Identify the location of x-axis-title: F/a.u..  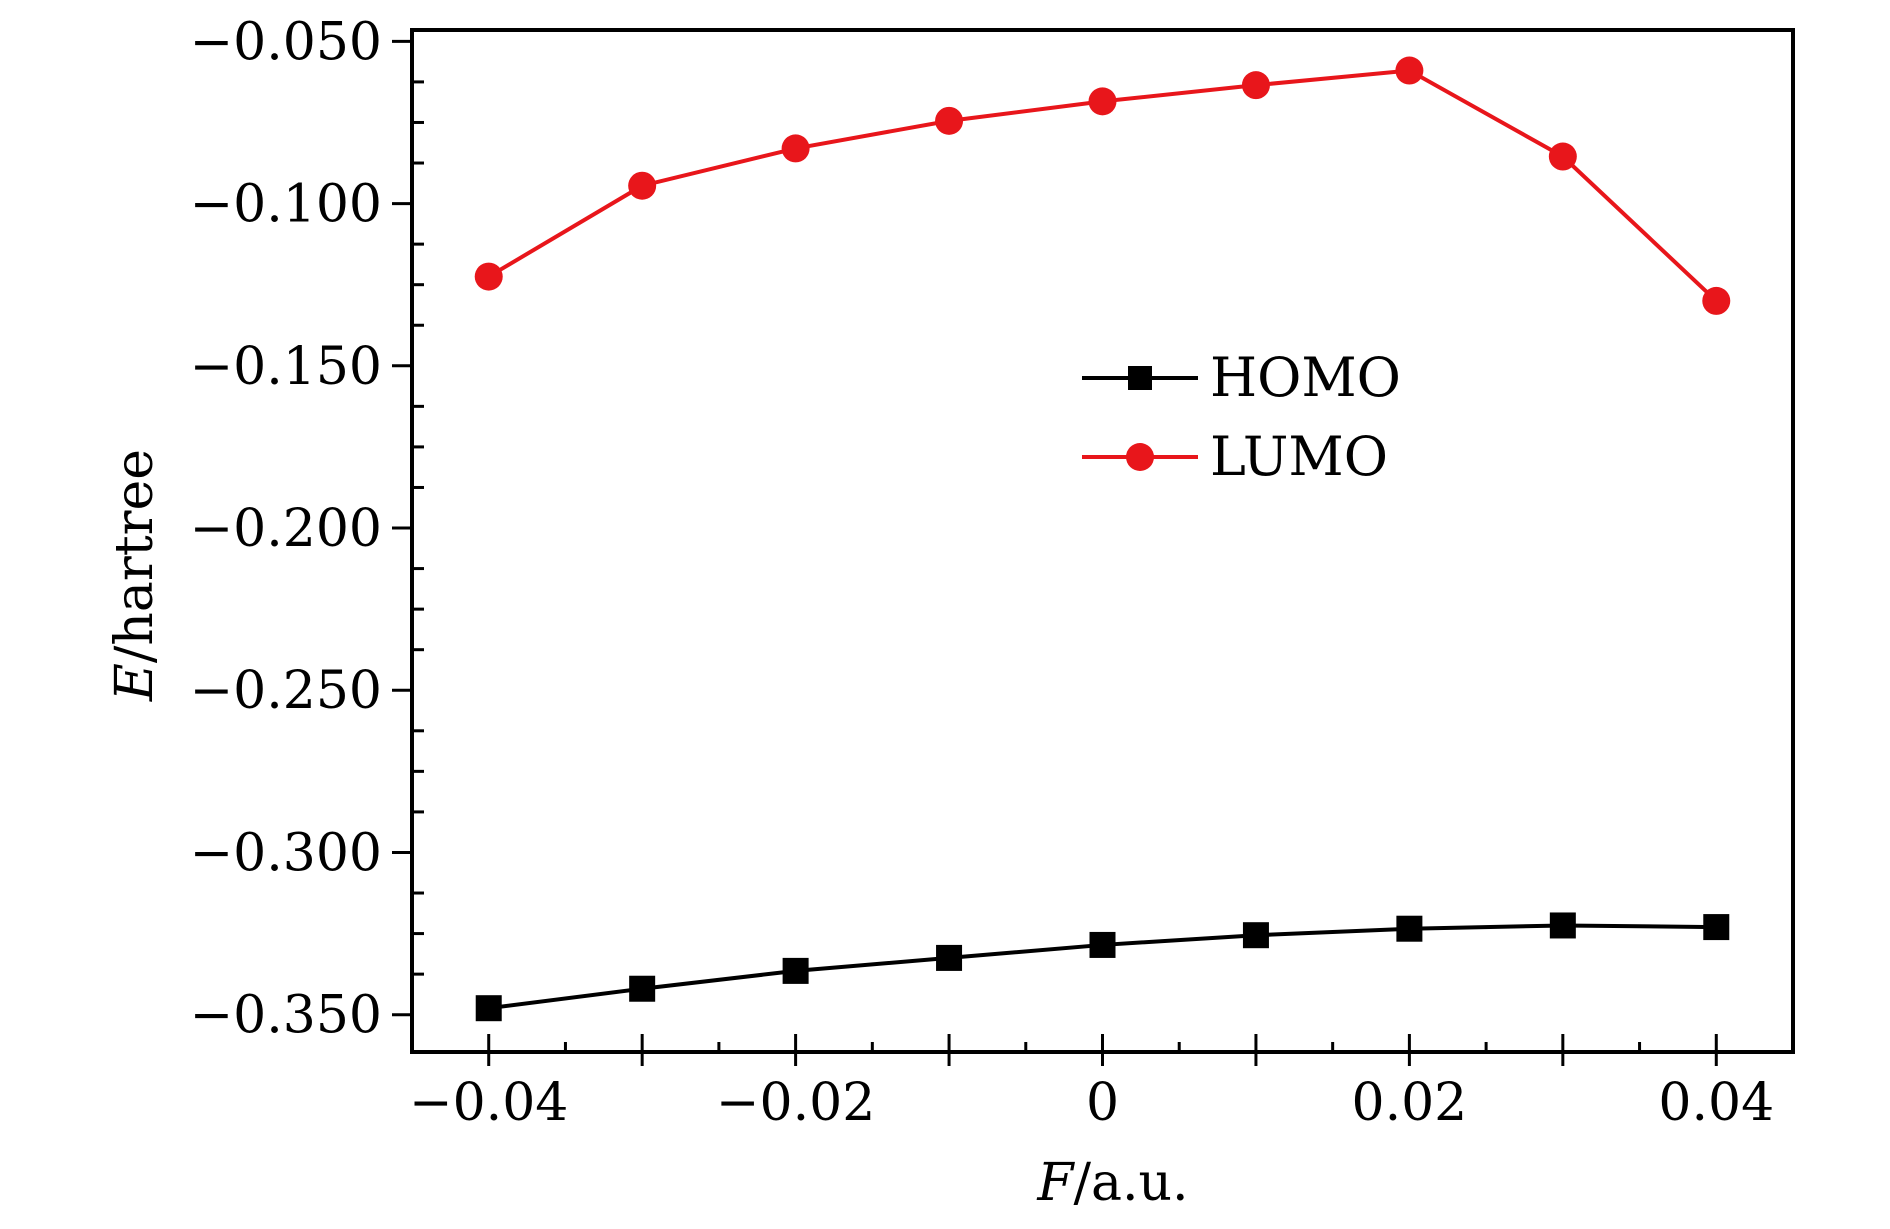
(1112, 1183).